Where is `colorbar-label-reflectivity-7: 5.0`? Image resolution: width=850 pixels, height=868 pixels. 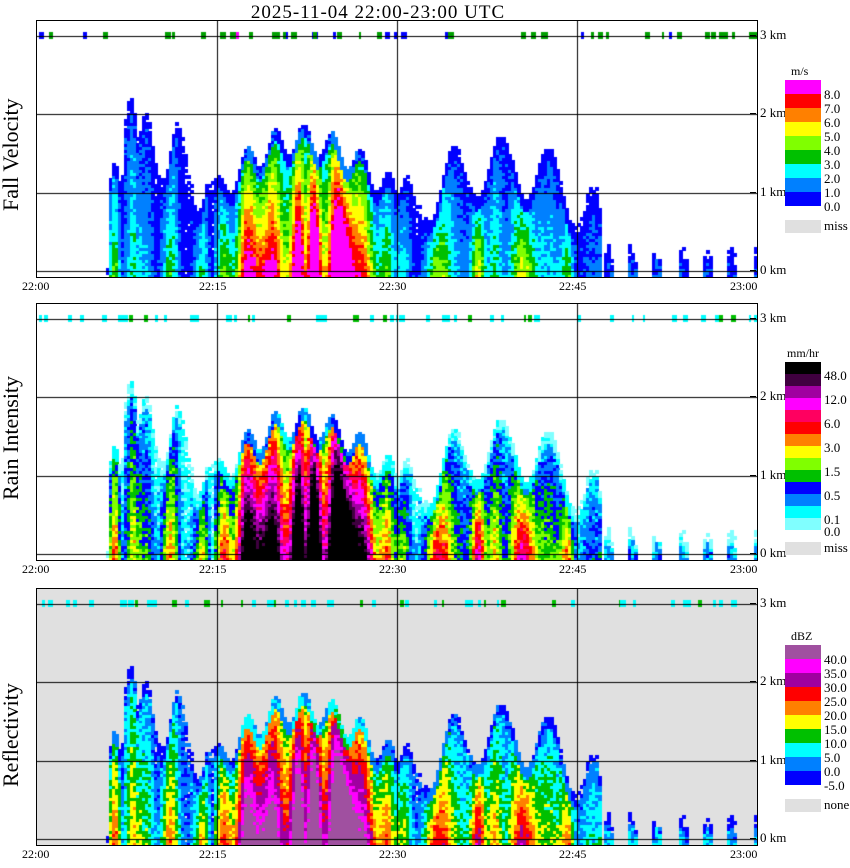
colorbar-label-reflectivity-7: 5.0 is located at coordinates (832, 757).